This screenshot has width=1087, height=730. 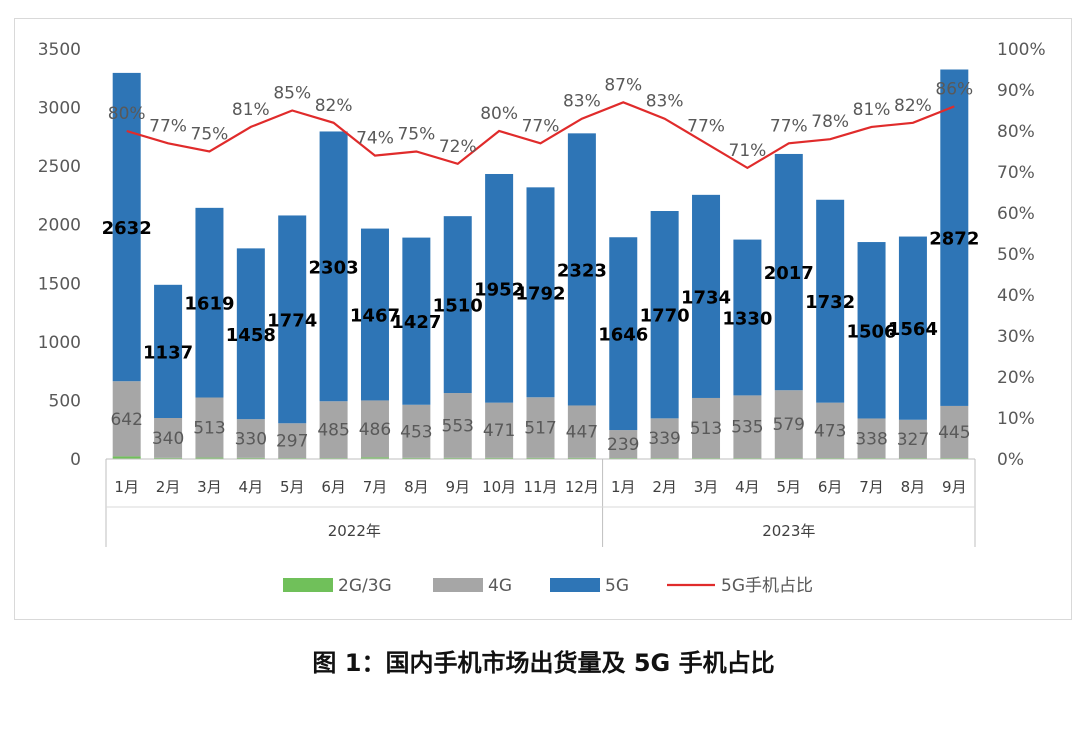 What do you see at coordinates (1016, 296) in the screenshot?
I see `y-right-tick-label: 40%` at bounding box center [1016, 296].